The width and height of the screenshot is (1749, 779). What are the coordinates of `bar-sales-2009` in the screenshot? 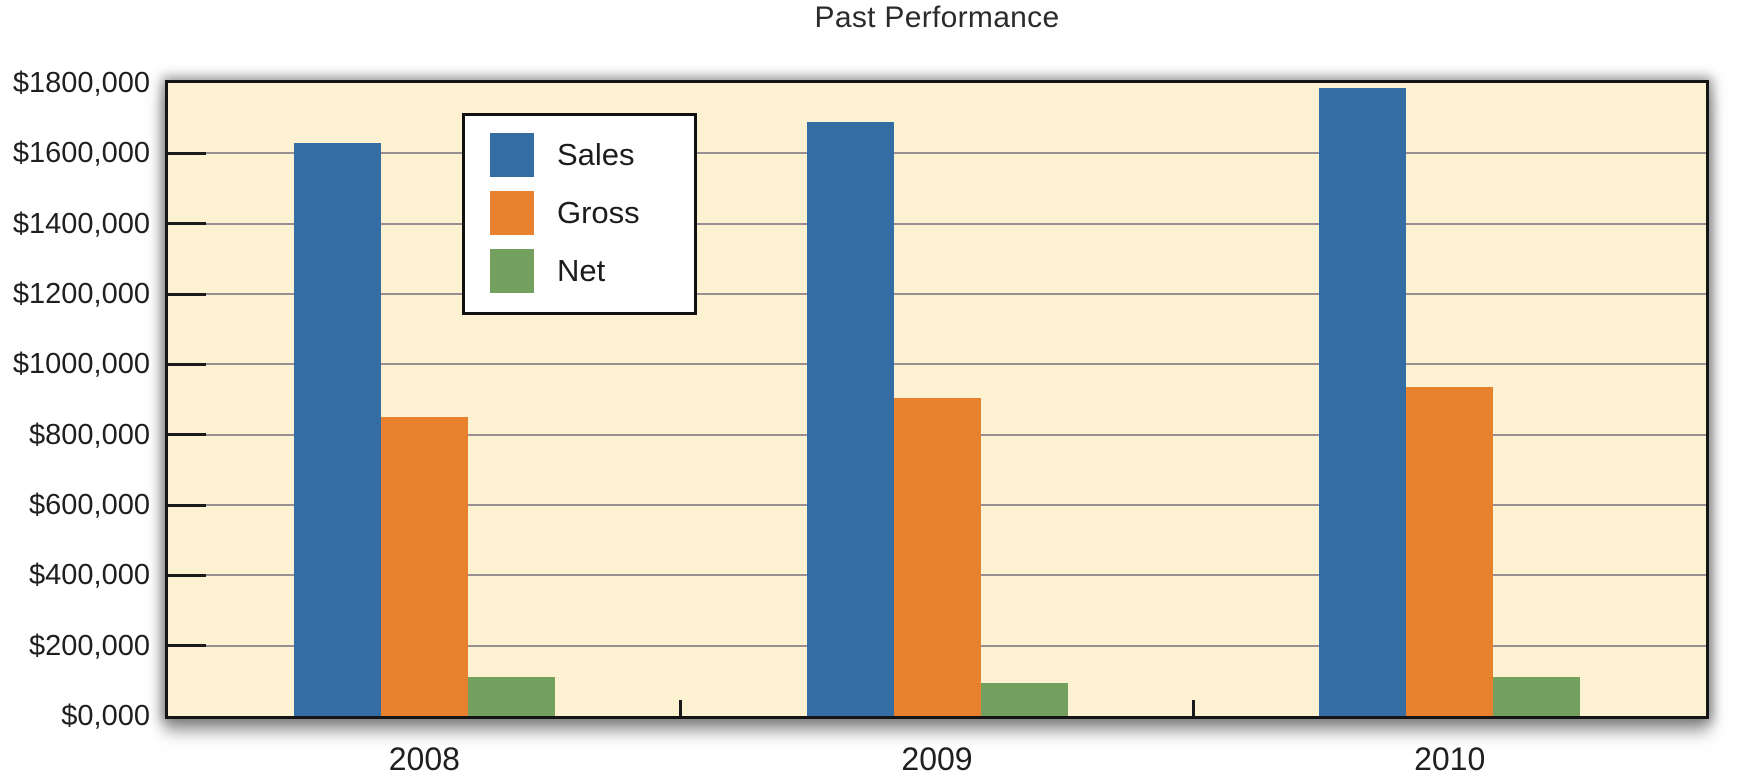 It's located at (850, 418).